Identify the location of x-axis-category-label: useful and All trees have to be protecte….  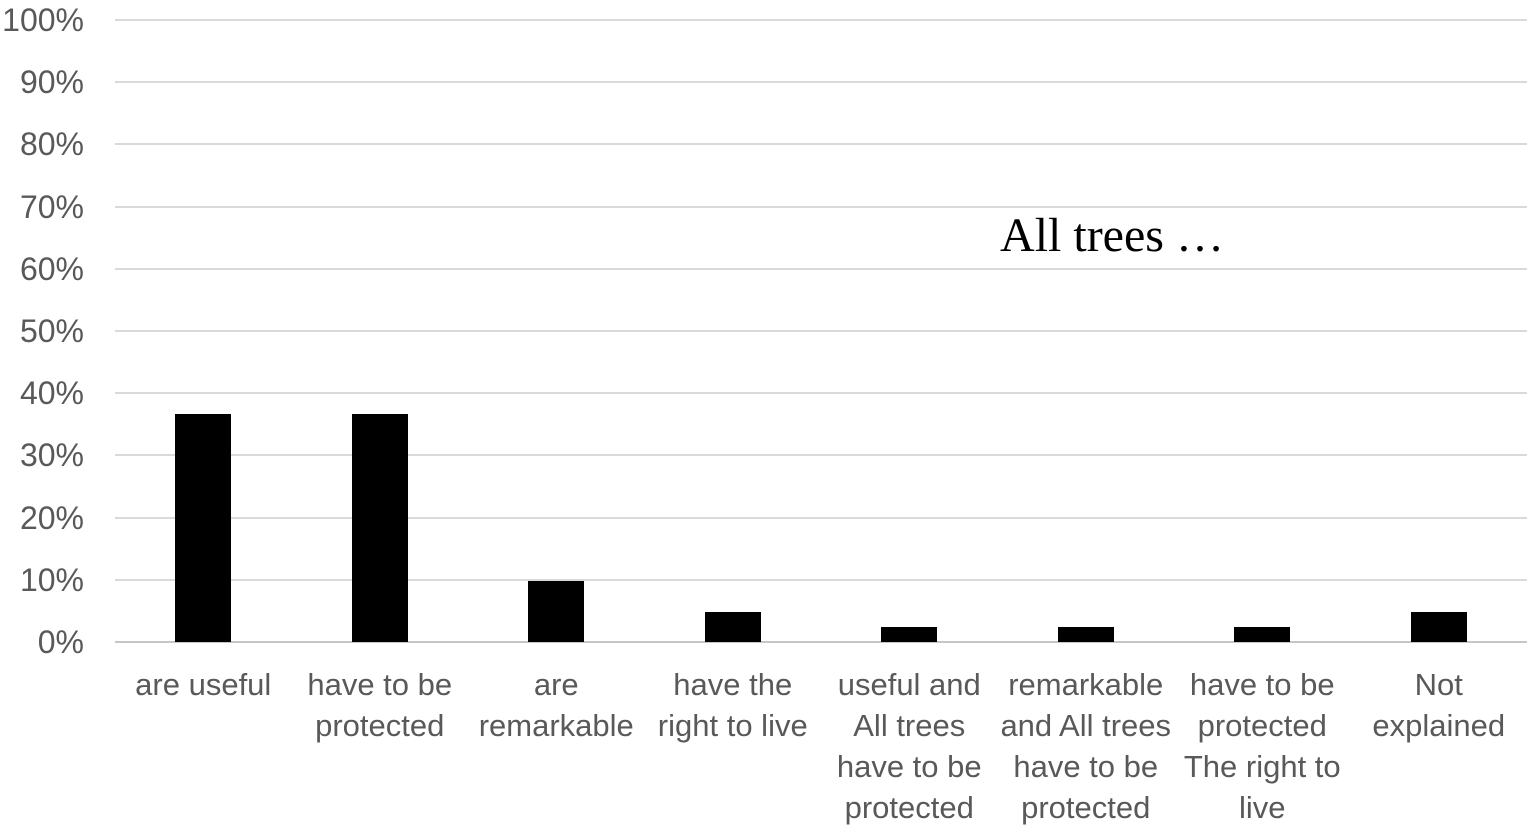
(909, 746).